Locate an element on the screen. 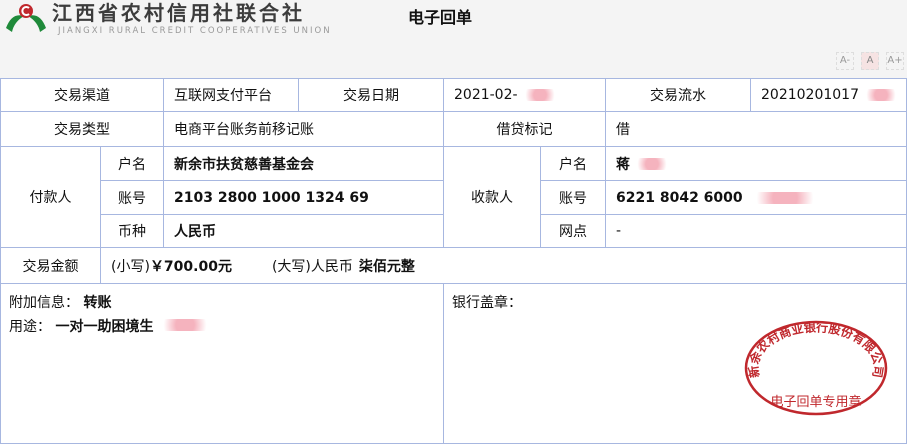 The width and height of the screenshot is (907, 444). payee-name-cell: 蒋 is located at coordinates (756, 163).